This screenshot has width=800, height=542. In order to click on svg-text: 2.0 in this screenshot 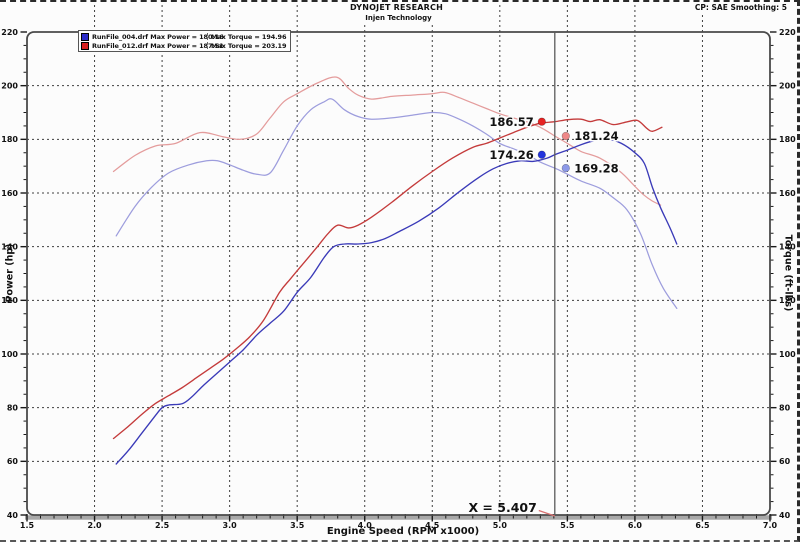, I will do `click(94, 525)`.